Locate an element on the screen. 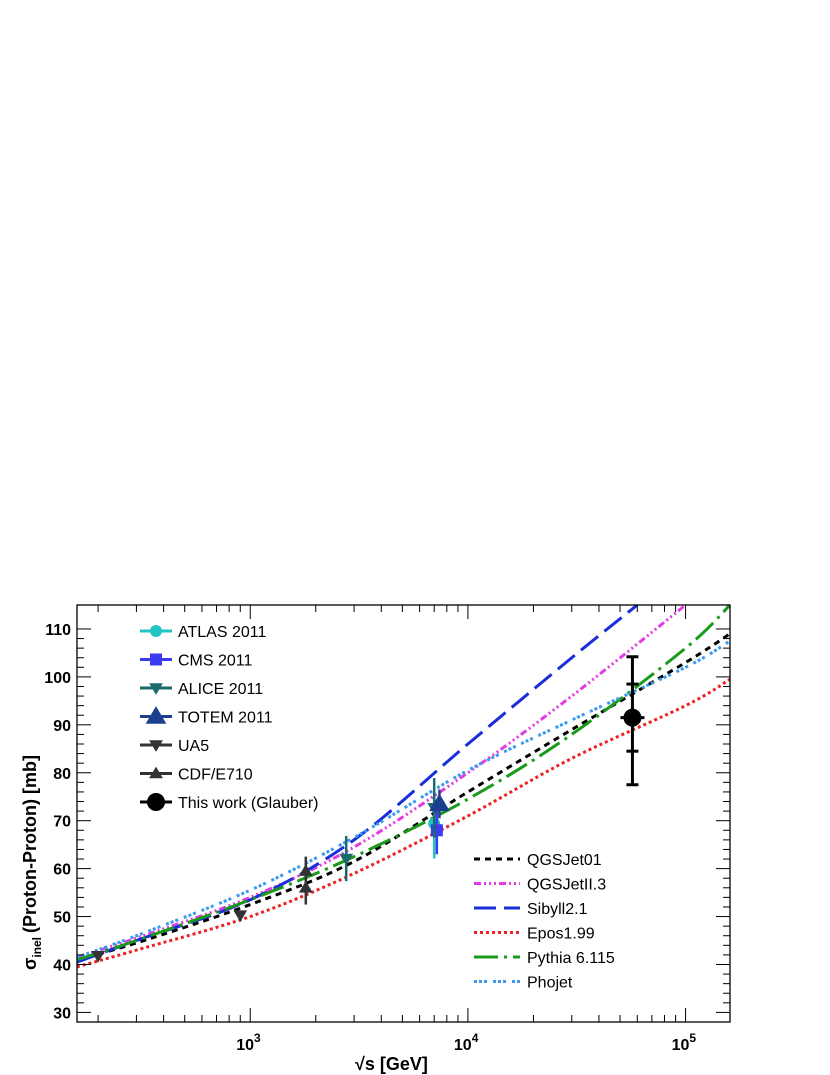 The image size is (830, 1075). y-axis-sigma: σ is located at coordinates (30, 964).